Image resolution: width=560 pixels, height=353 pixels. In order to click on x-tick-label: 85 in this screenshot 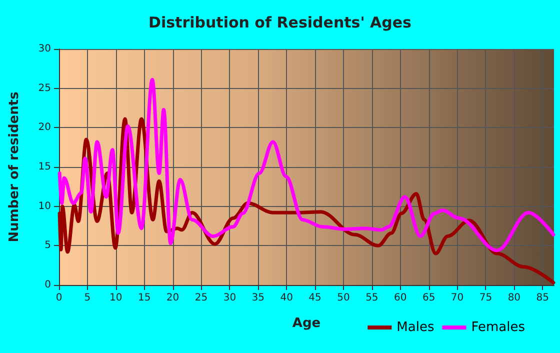, I will do `click(542, 298)`.